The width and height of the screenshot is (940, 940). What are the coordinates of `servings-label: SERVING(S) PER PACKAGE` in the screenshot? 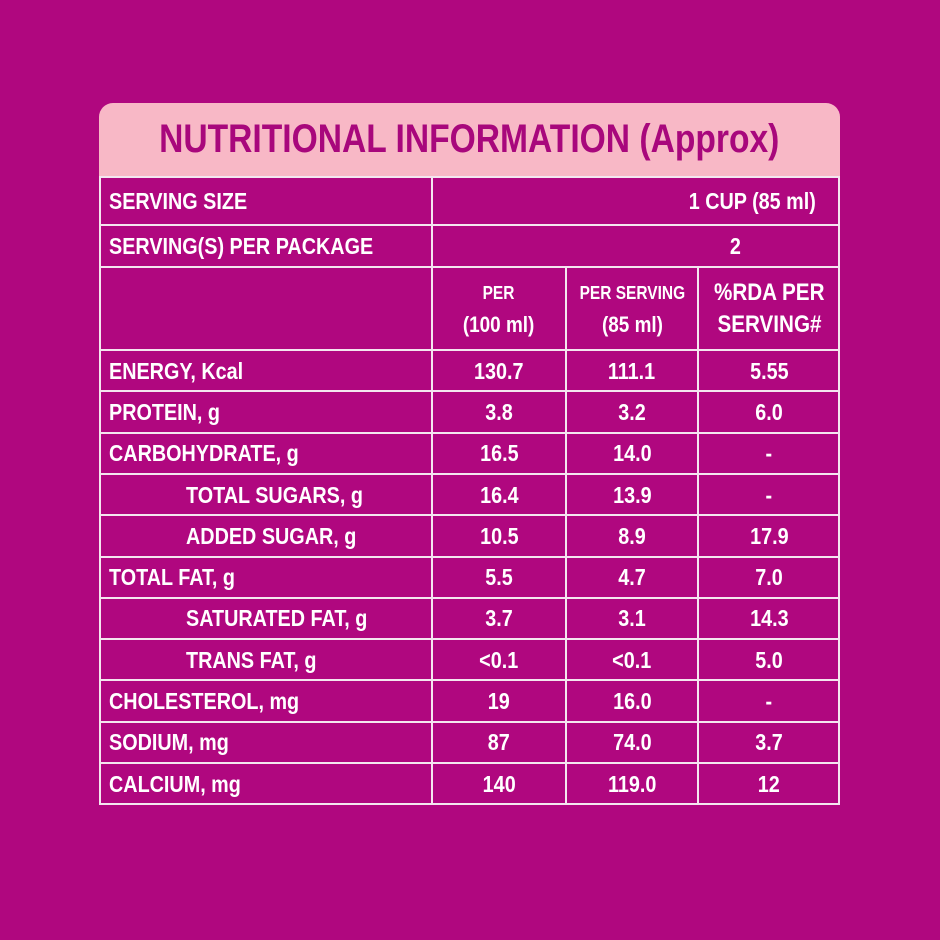 It's located at (262, 246).